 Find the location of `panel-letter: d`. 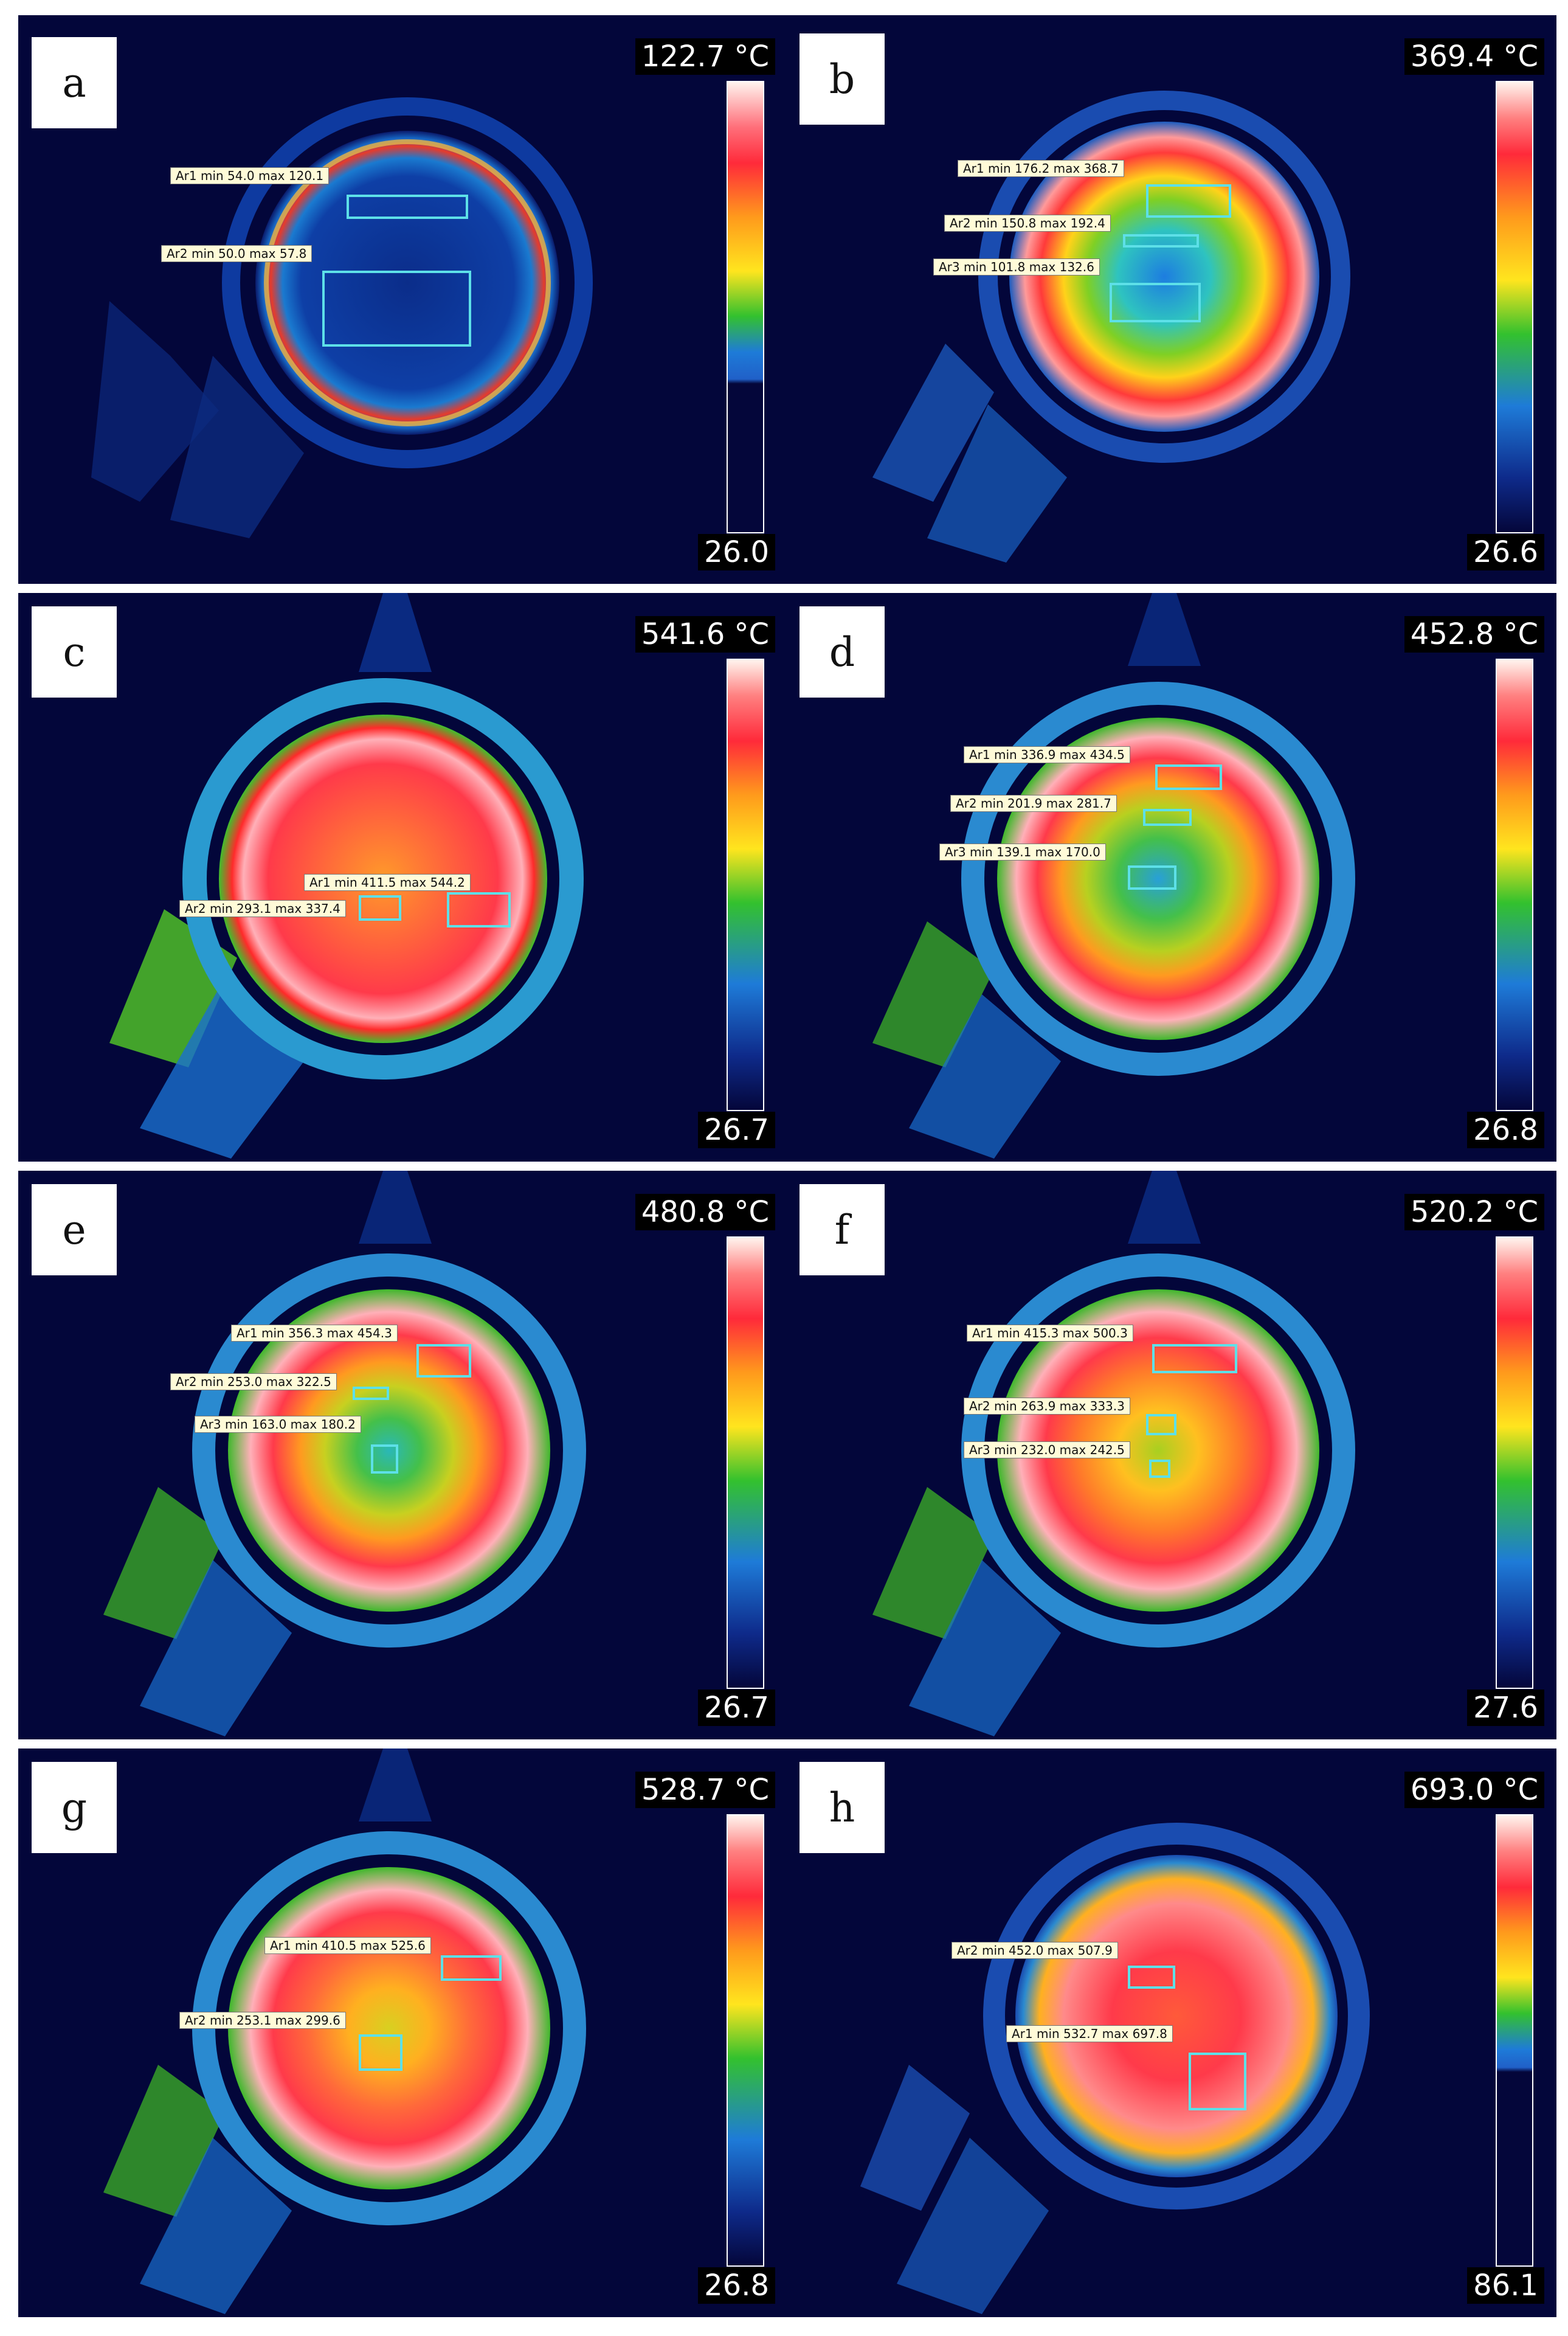

panel-letter: d is located at coordinates (842, 652).